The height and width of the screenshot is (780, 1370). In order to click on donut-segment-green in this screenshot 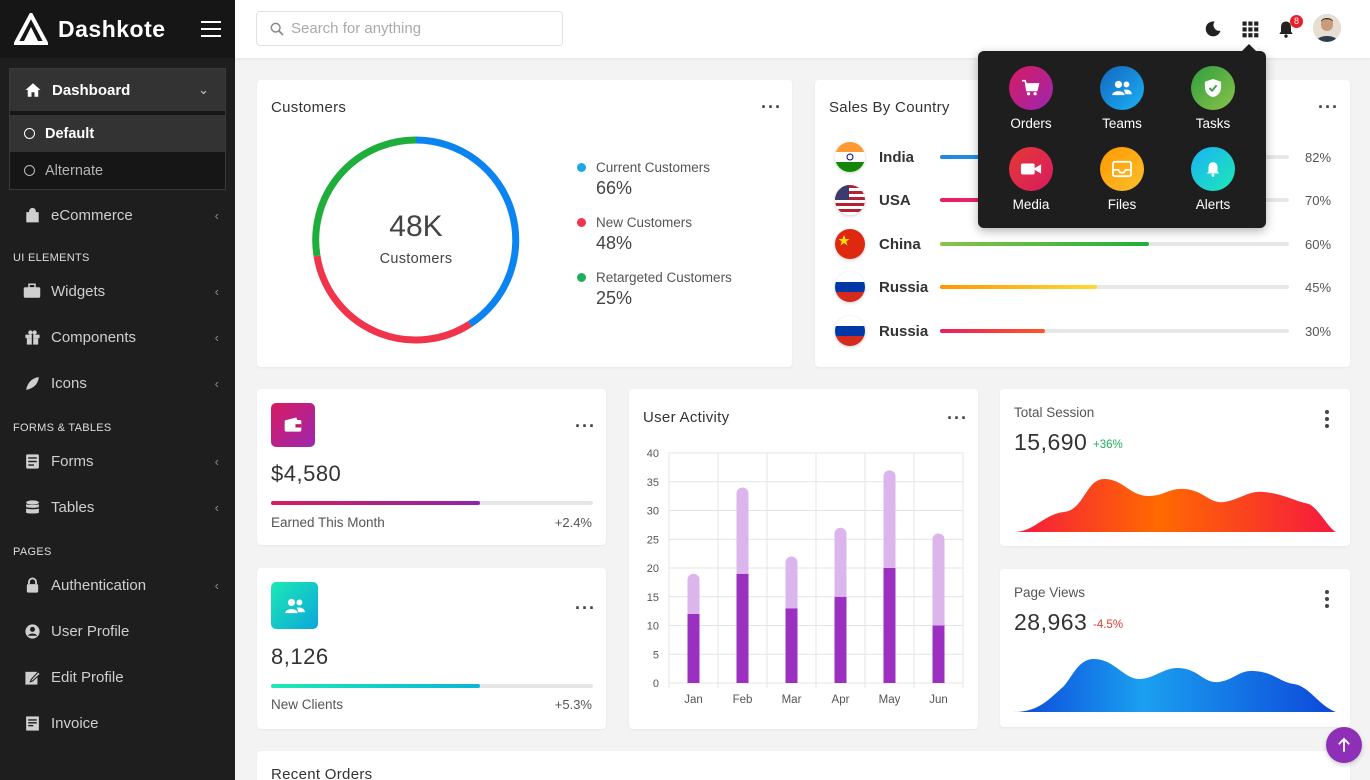, I will do `click(364, 196)`.